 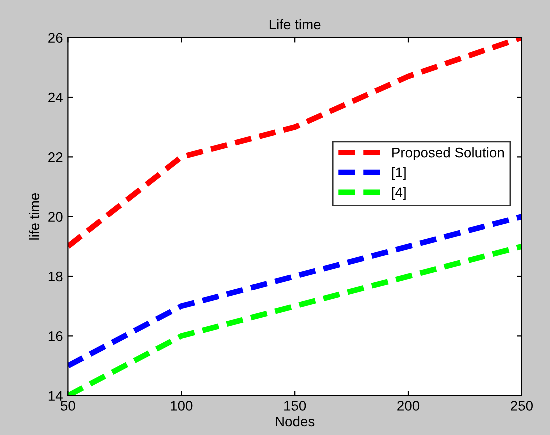 I want to click on y-axis-title: life time, so click(x=34, y=217).